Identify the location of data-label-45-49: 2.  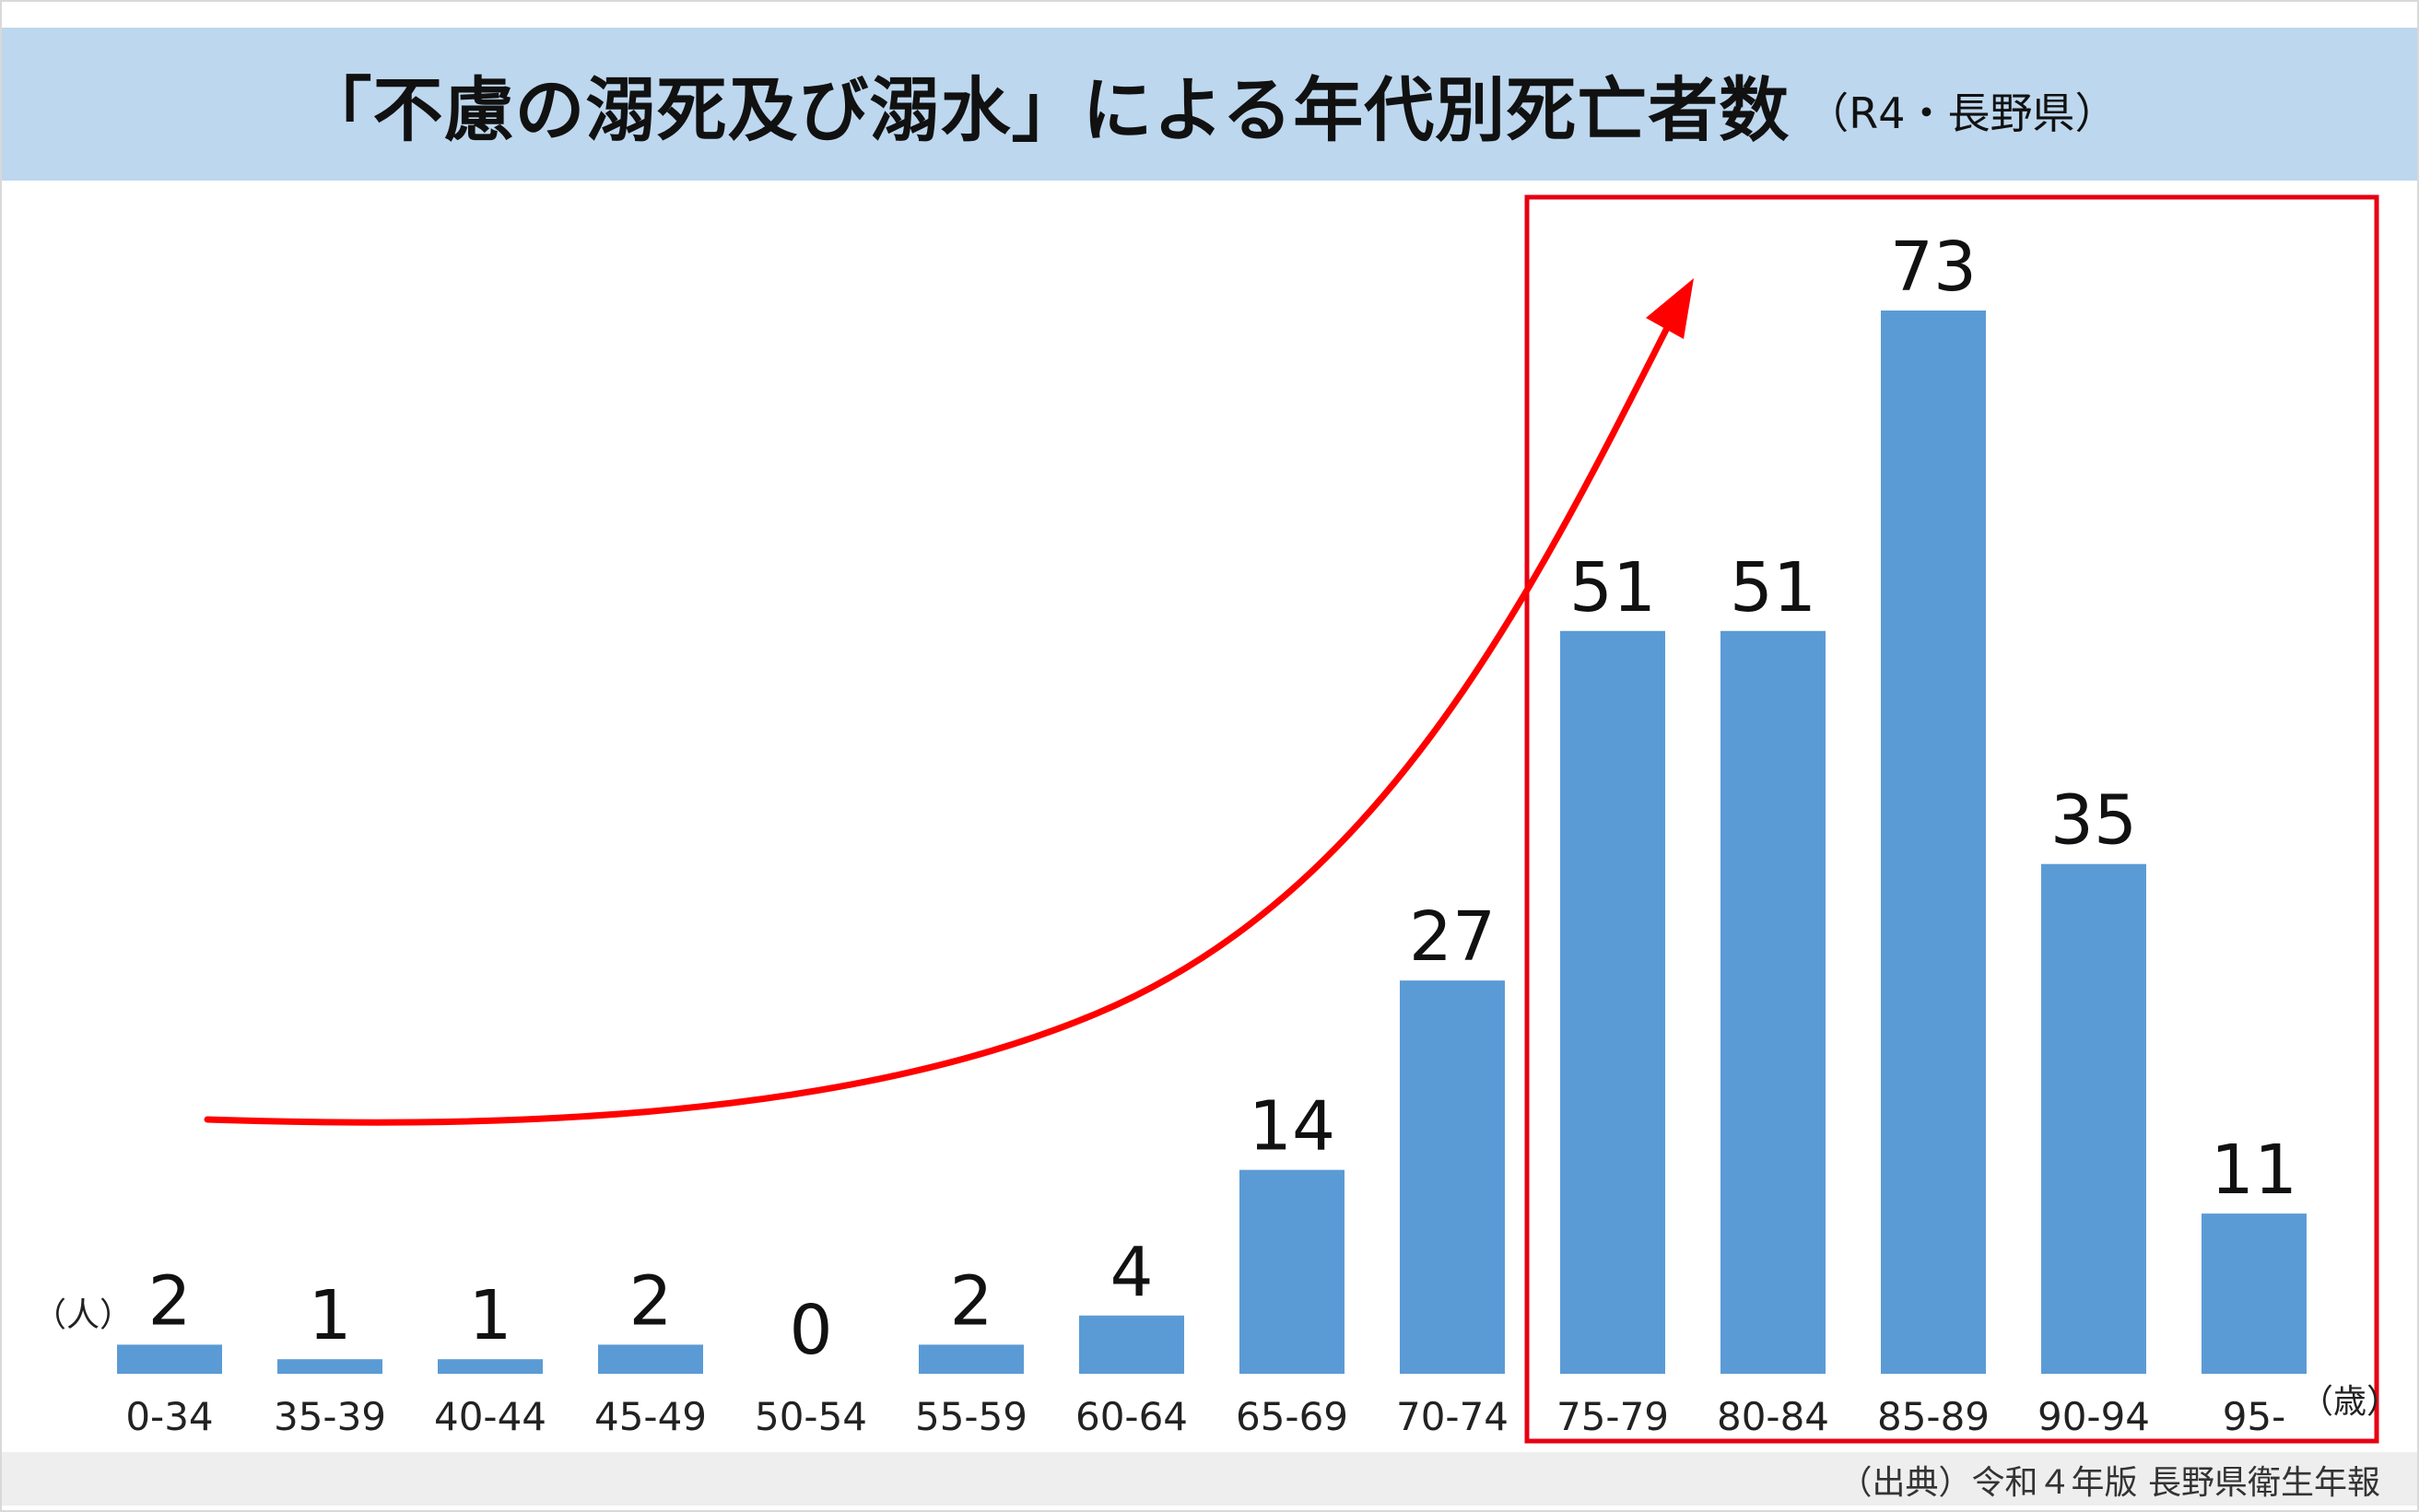
(650, 1301).